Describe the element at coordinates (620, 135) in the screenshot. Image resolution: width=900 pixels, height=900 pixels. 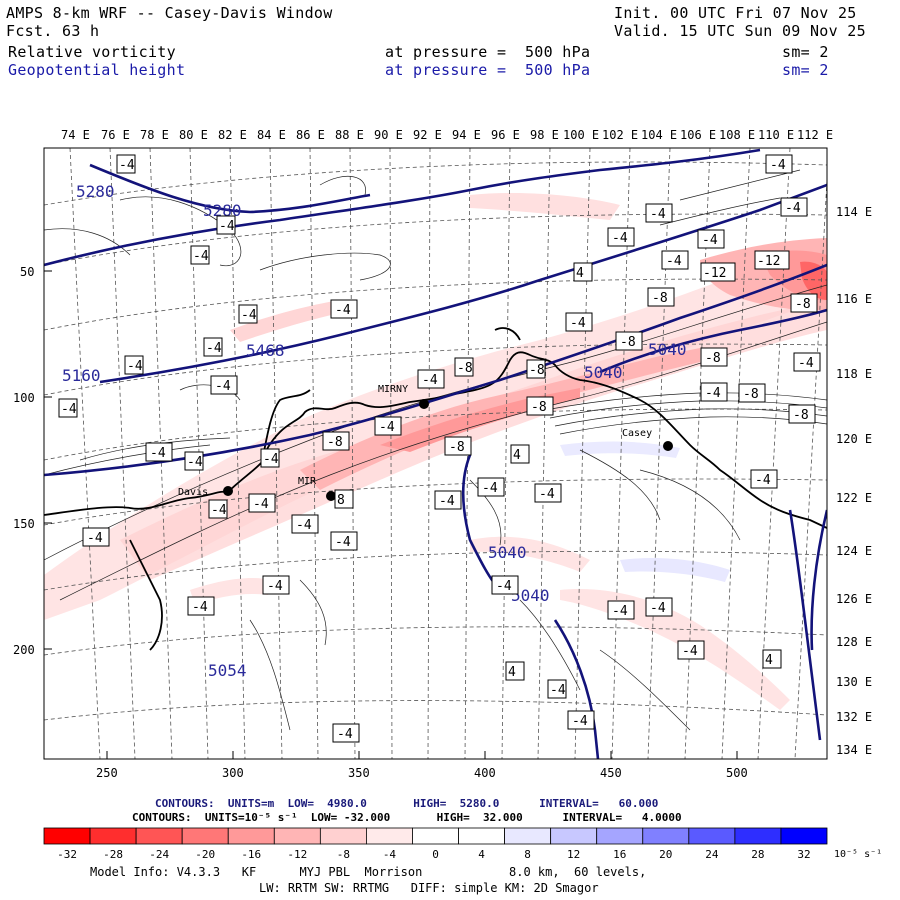
I see `lon-label: 102 E` at that location.